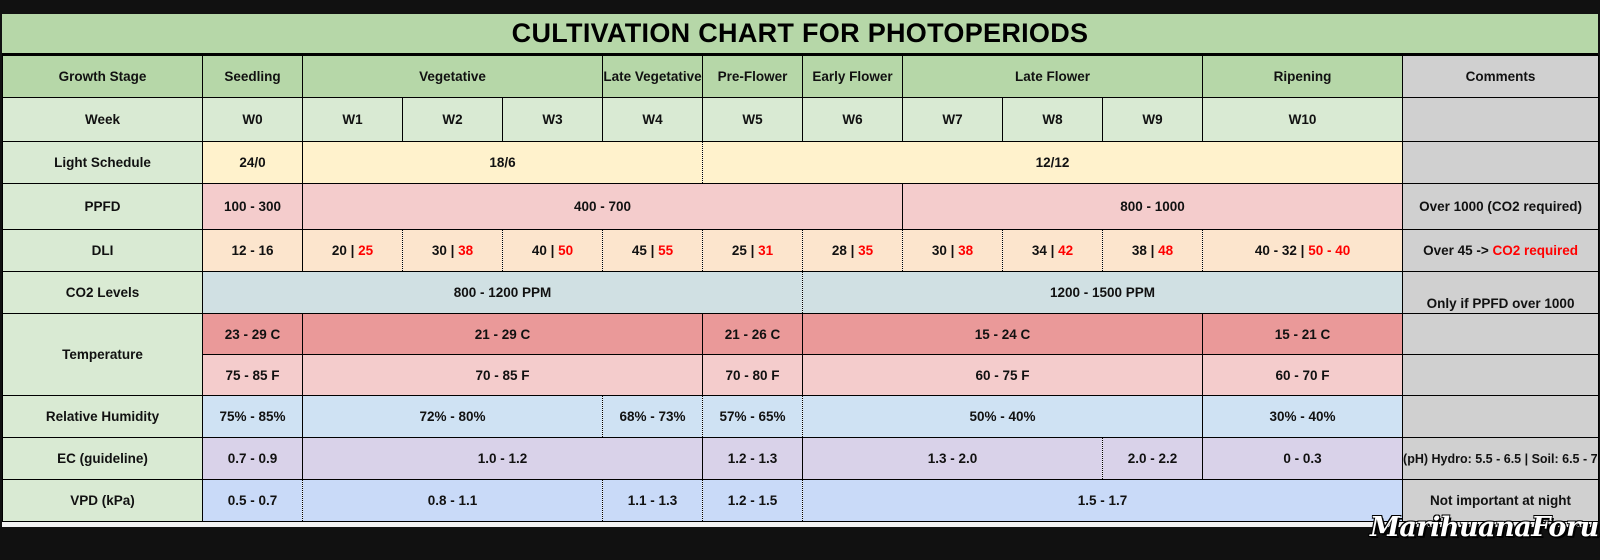 This screenshot has height=560, width=1600. I want to click on ec-value: 0 - 0.3, so click(1303, 458).